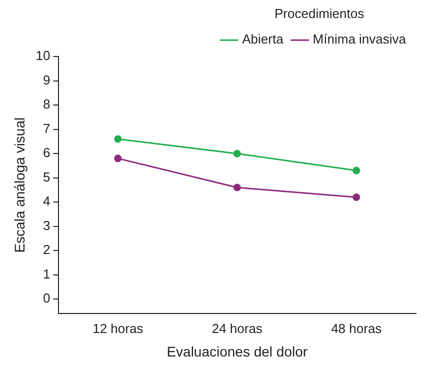  What do you see at coordinates (46, 201) in the screenshot?
I see `y-tick-label: 4` at bounding box center [46, 201].